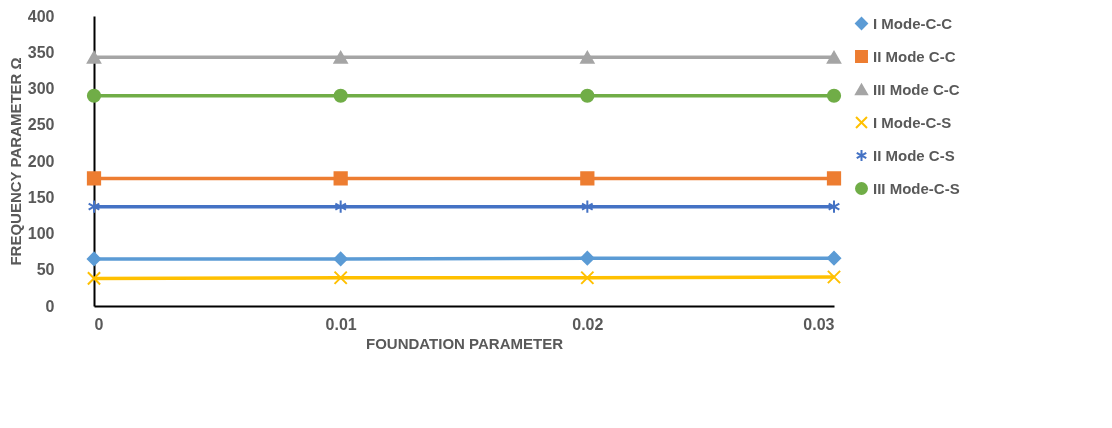 This screenshot has height=428, width=1112. What do you see at coordinates (41, 233) in the screenshot?
I see `y-tick-label: 100` at bounding box center [41, 233].